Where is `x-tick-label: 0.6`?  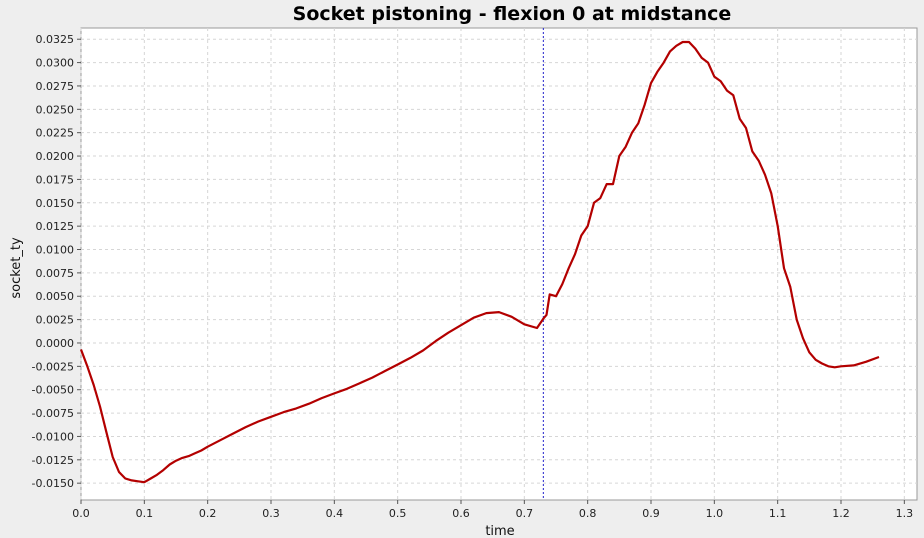
x-tick-label: 0.6 is located at coordinates (461, 513).